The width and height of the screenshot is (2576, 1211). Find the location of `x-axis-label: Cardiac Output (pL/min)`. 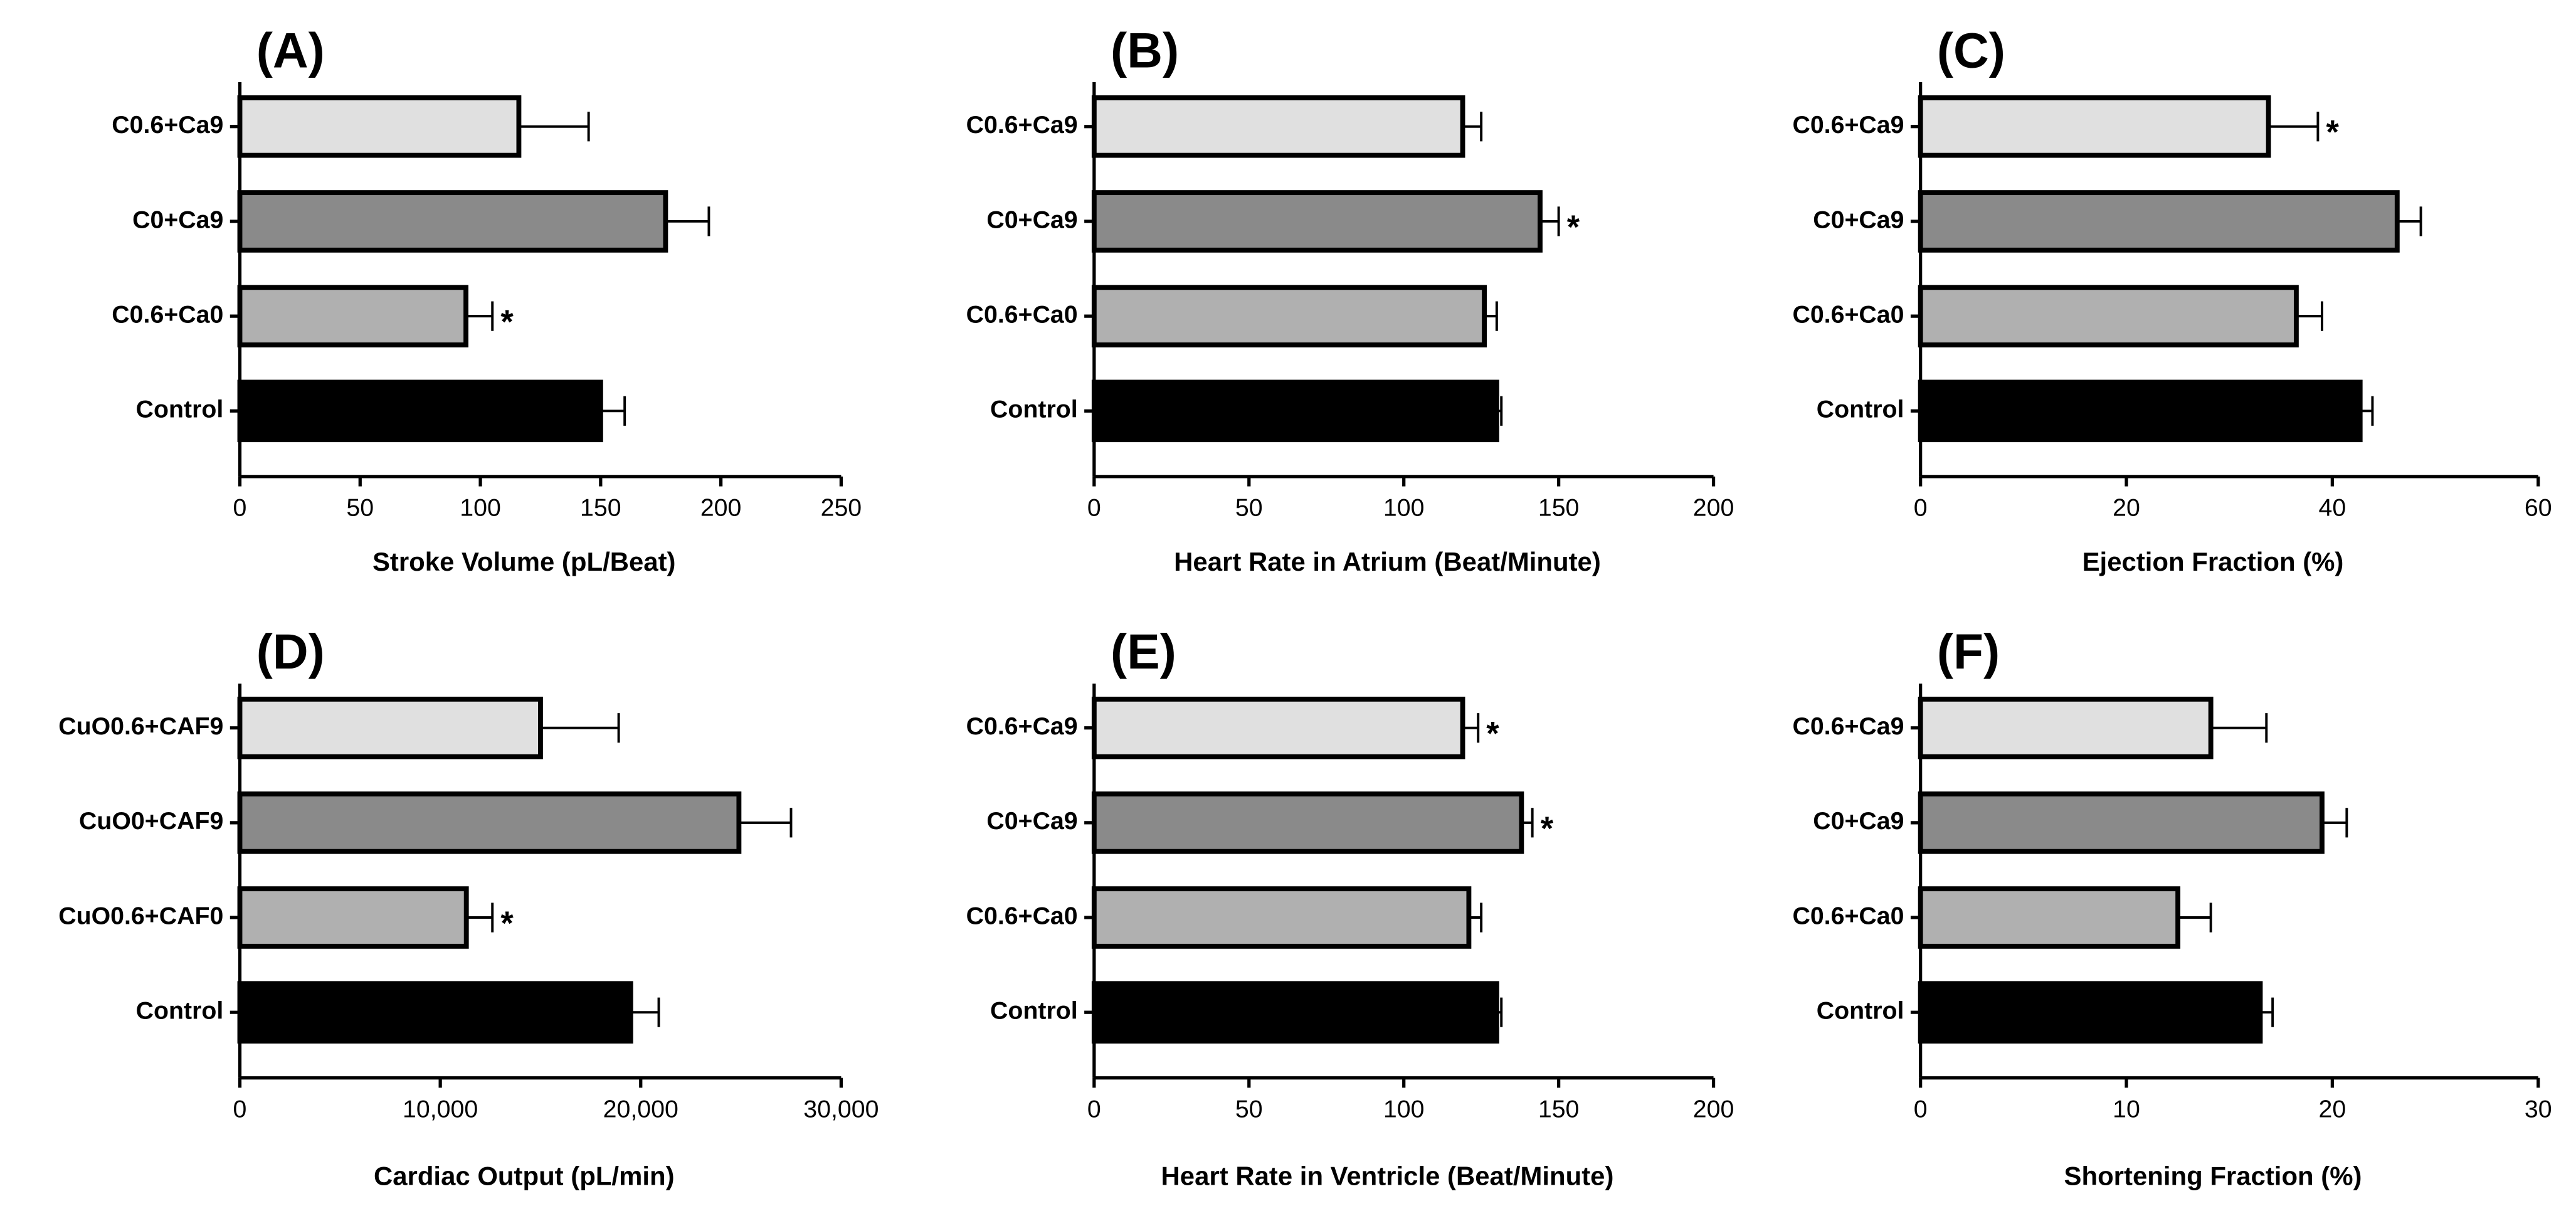

x-axis-label: Cardiac Output (pL/min) is located at coordinates (524, 1176).